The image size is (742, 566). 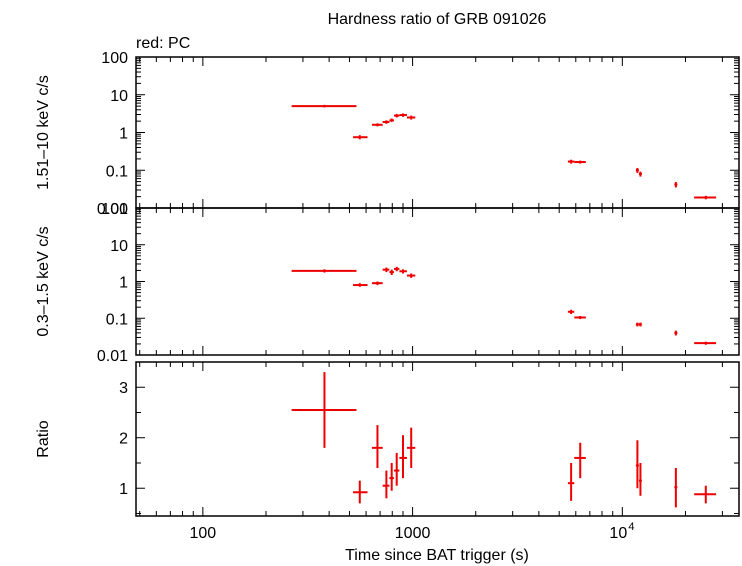 I want to click on legend-text: red: PC, so click(x=163, y=43).